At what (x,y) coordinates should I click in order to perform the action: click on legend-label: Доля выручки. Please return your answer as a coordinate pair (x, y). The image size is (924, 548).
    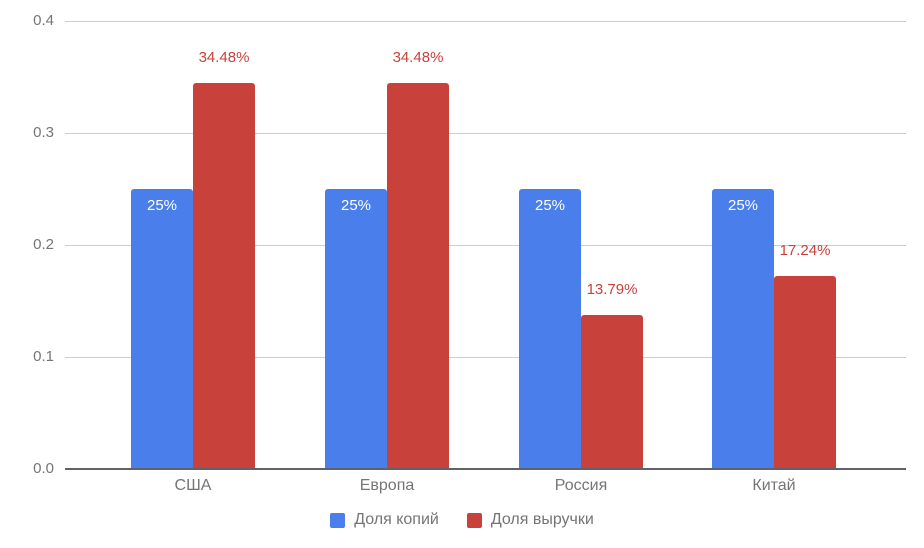
    Looking at the image, I should click on (542, 519).